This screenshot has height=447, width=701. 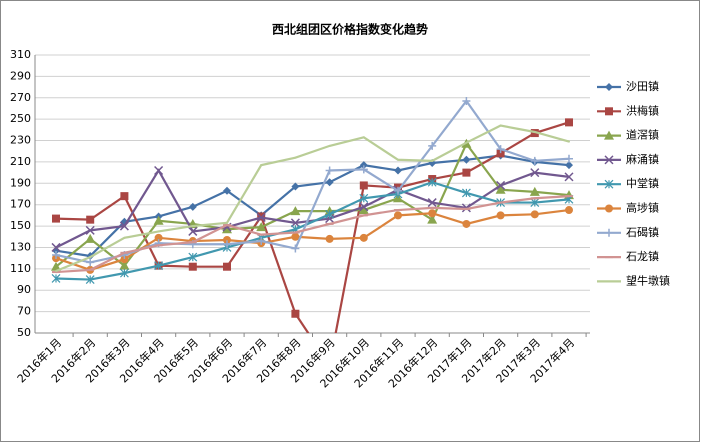 I want to click on y-tick-label: 250, so click(x=20, y=118).